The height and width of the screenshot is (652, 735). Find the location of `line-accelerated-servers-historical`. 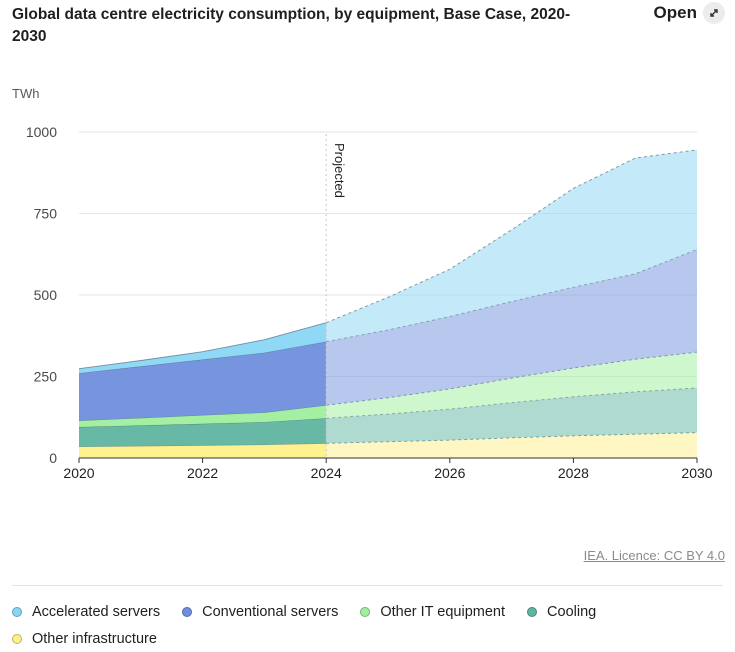

line-accelerated-servers-historical is located at coordinates (202, 346).